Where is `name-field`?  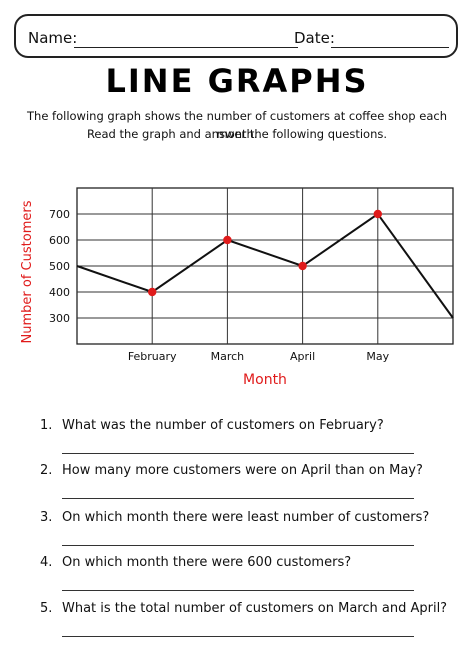 name-field is located at coordinates (186, 47).